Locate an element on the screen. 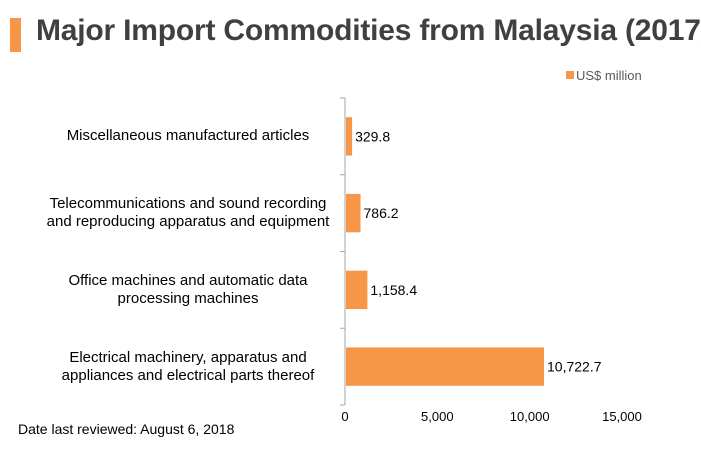 The height and width of the screenshot is (450, 701). x-tick-label: 15,000 is located at coordinates (622, 416).